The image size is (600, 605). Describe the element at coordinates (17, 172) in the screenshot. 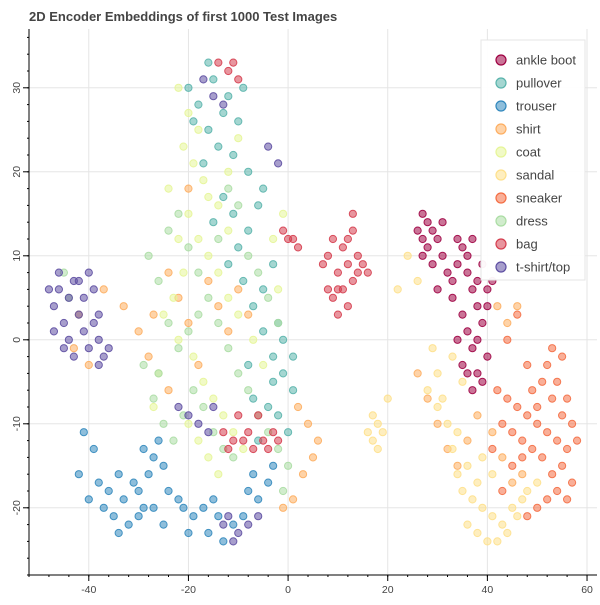

I see `y-tick-label: 20` at that location.